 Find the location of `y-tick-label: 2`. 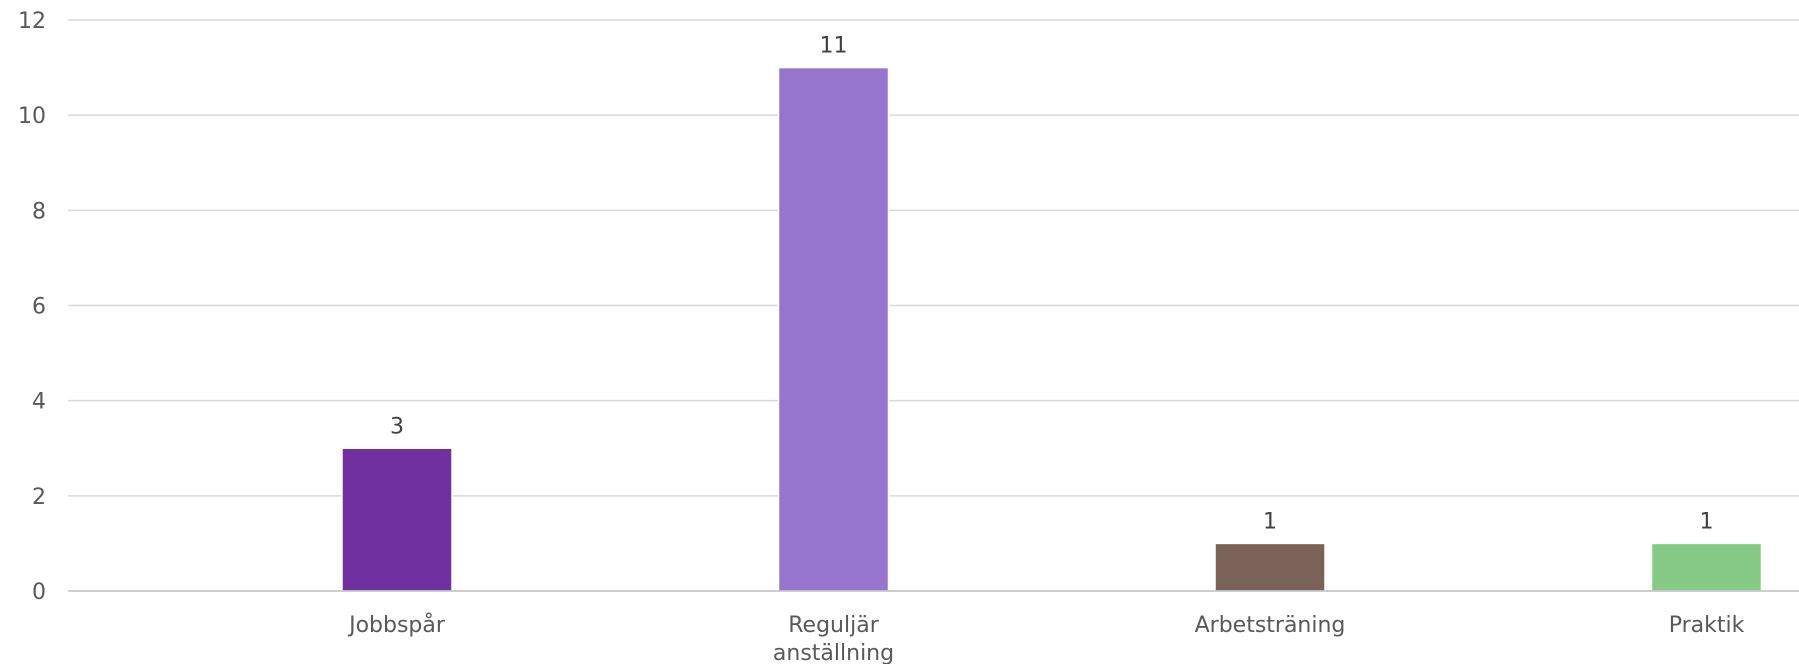

y-tick-label: 2 is located at coordinates (39, 497).